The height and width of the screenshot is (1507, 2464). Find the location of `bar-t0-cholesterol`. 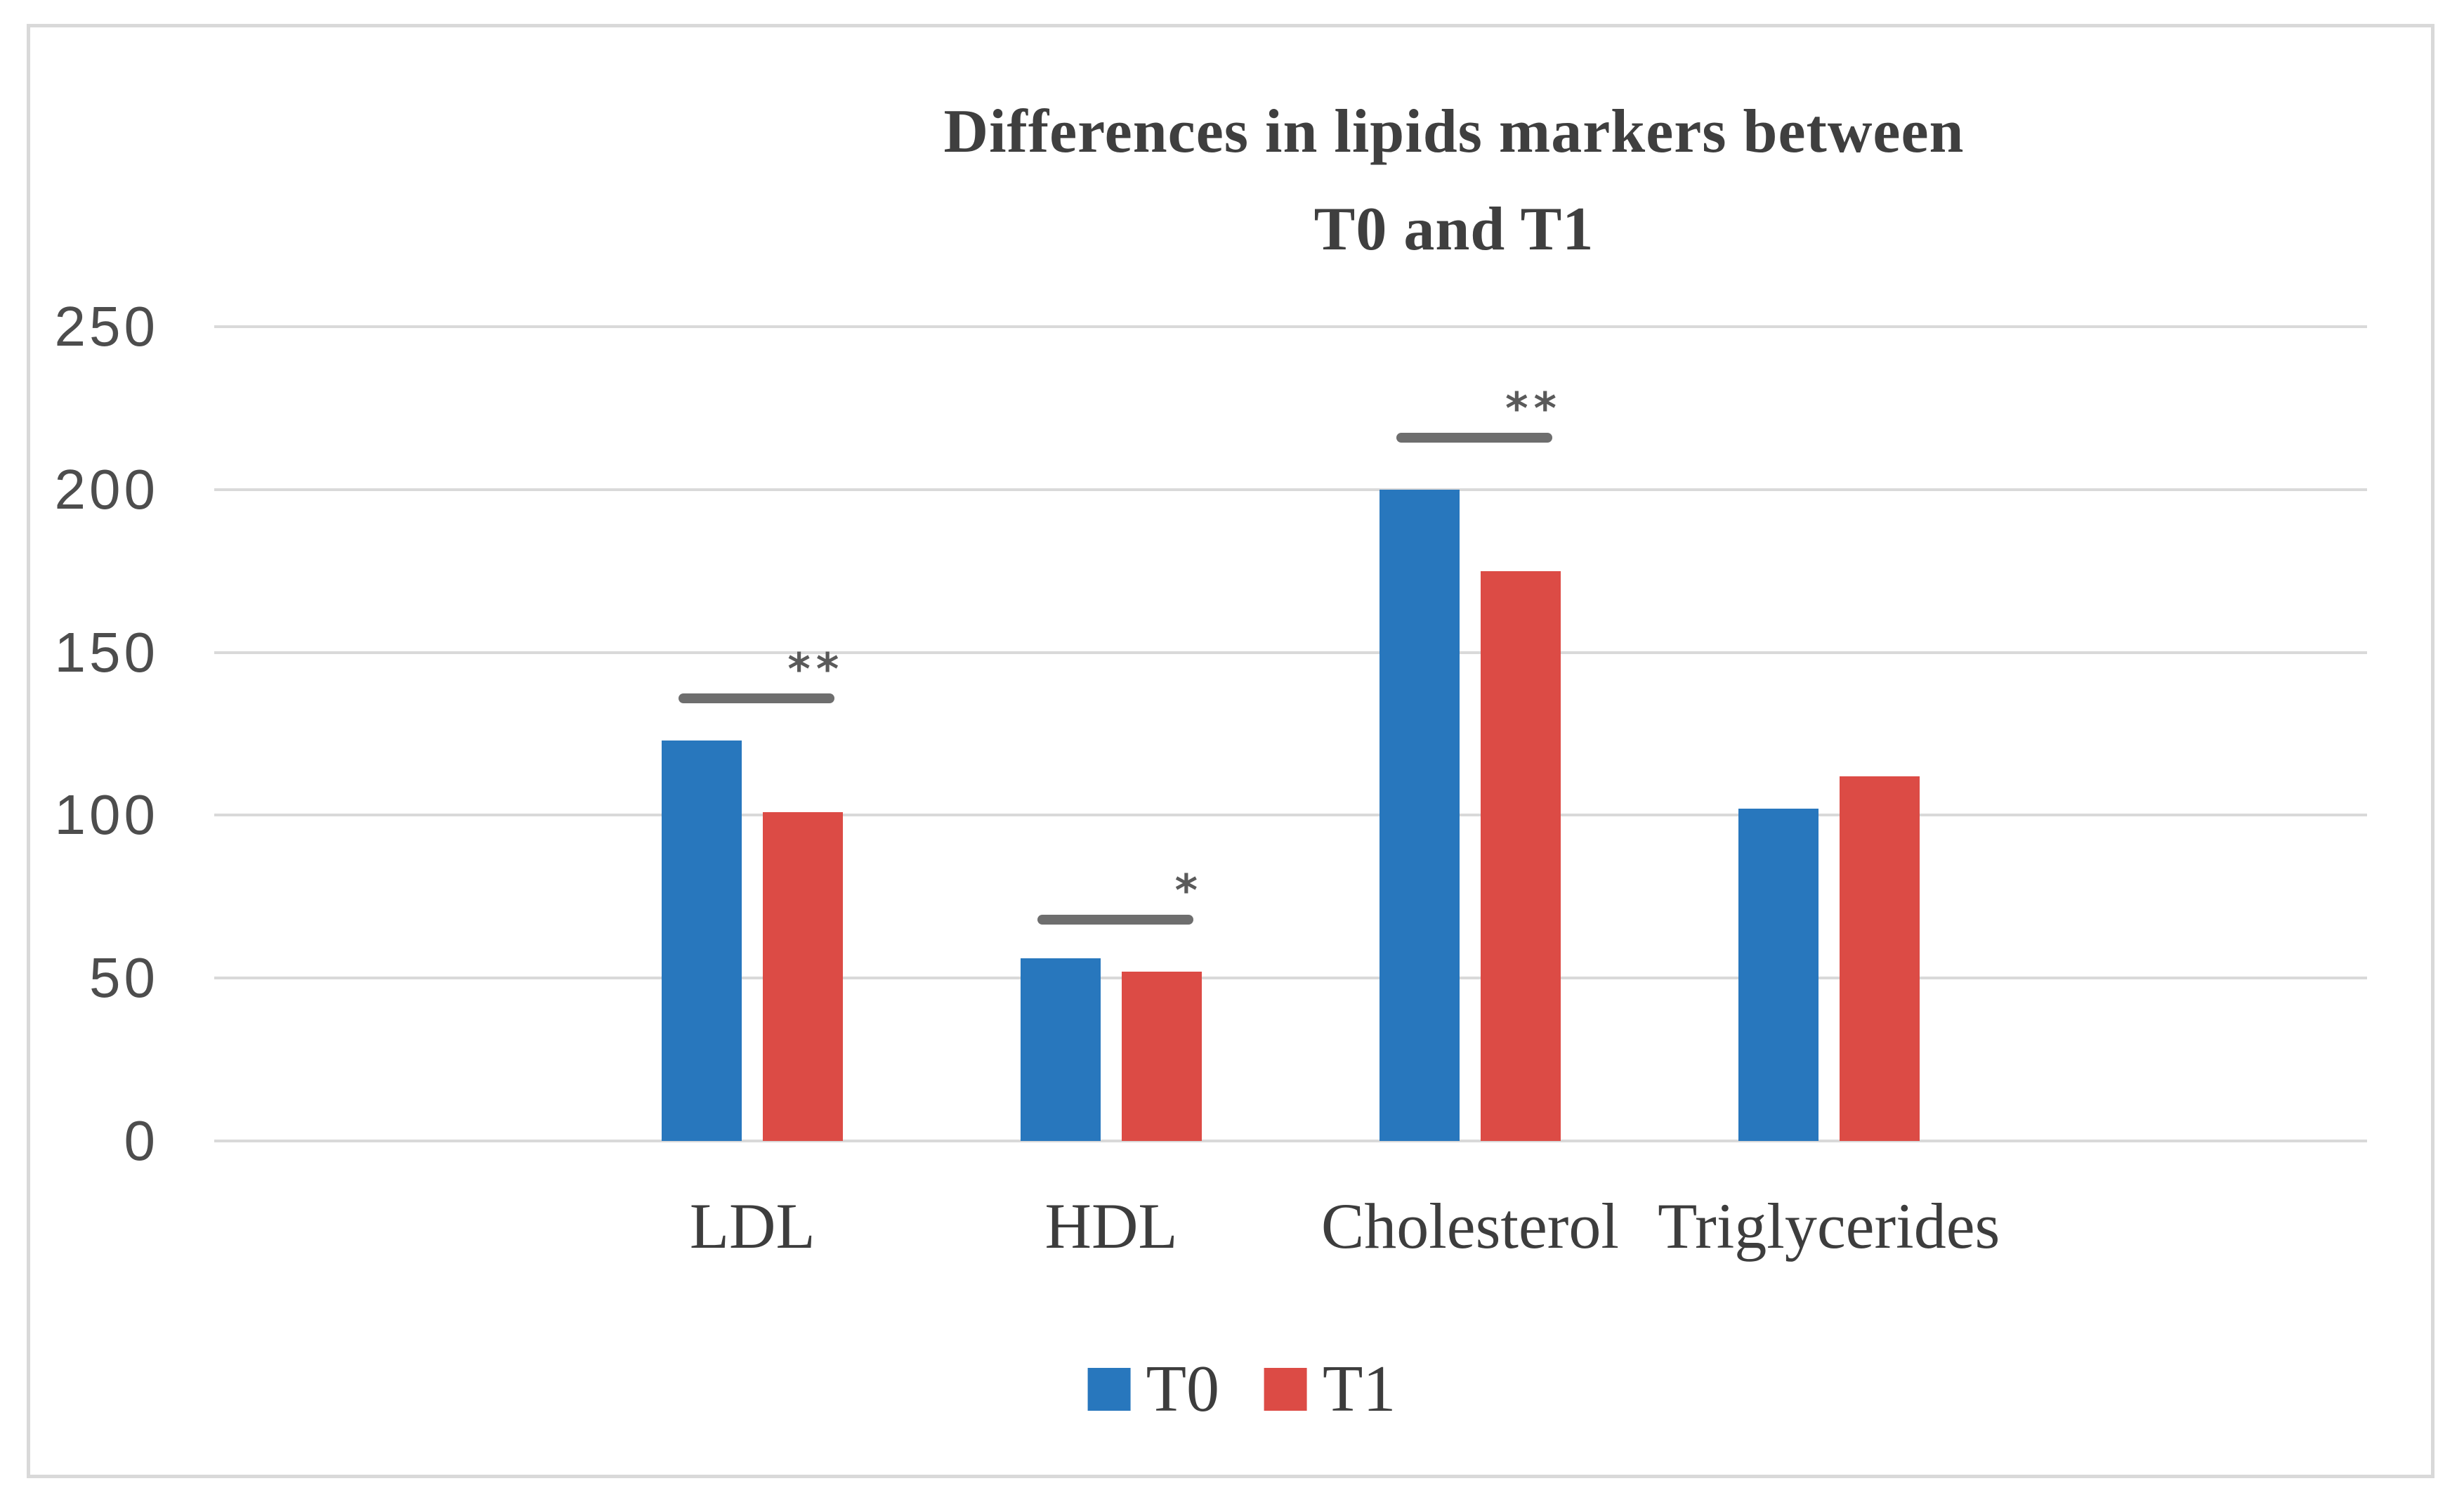

bar-t0-cholesterol is located at coordinates (1419, 815).